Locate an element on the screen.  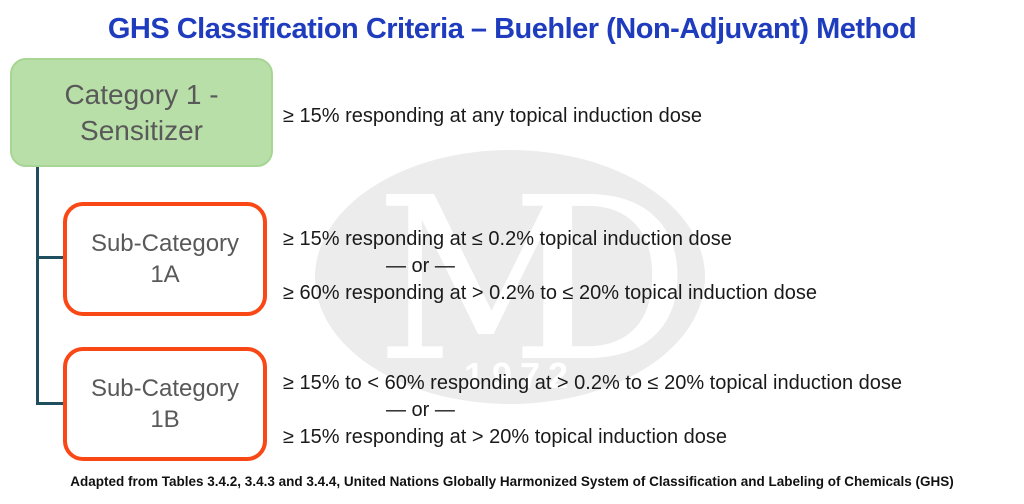
subcategory-1a-label-line2: 1A is located at coordinates (165, 274).